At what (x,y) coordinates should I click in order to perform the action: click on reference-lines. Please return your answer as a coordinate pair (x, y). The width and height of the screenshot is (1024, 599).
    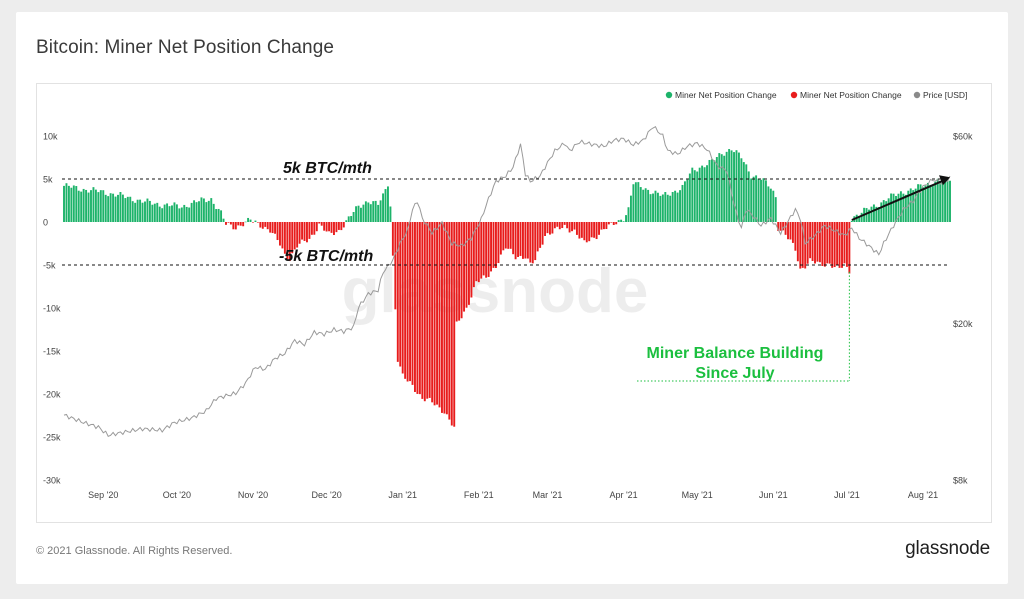
    Looking at the image, I should click on (506, 222).